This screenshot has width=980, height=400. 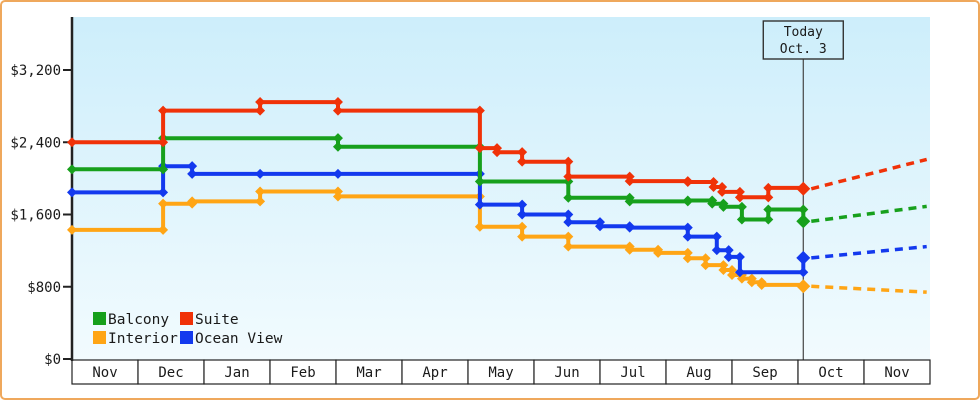 What do you see at coordinates (209, 320) in the screenshot?
I see `legend-item-suite: Suite` at bounding box center [209, 320].